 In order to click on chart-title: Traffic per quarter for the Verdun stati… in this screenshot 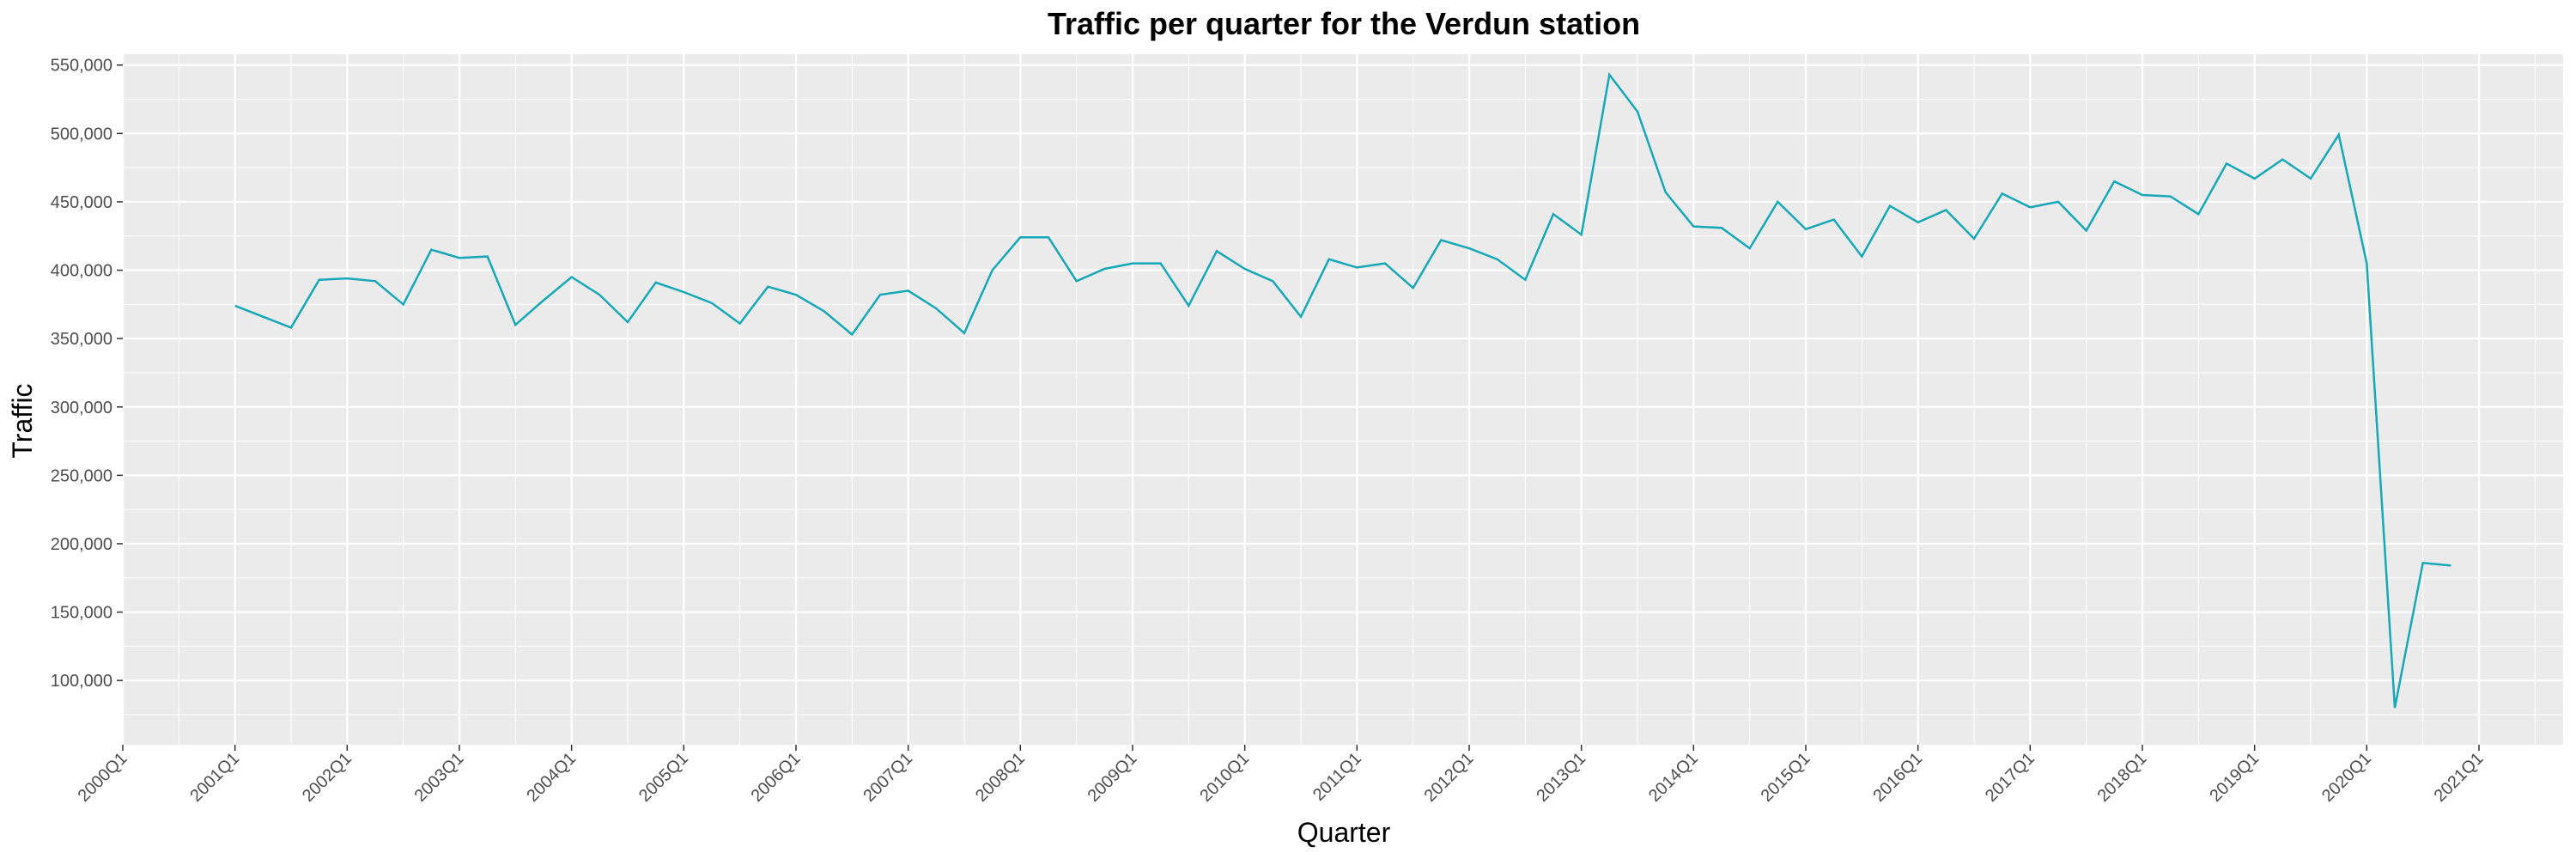, I will do `click(1344, 24)`.